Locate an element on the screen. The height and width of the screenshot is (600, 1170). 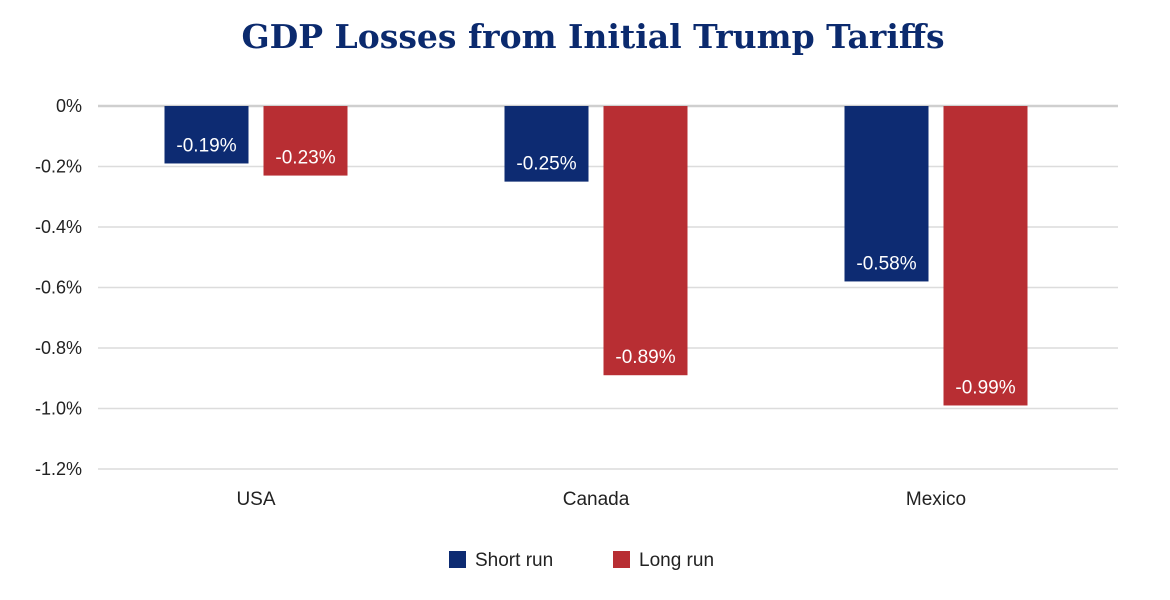
y-tick-label: -0.6% is located at coordinates (58, 288).